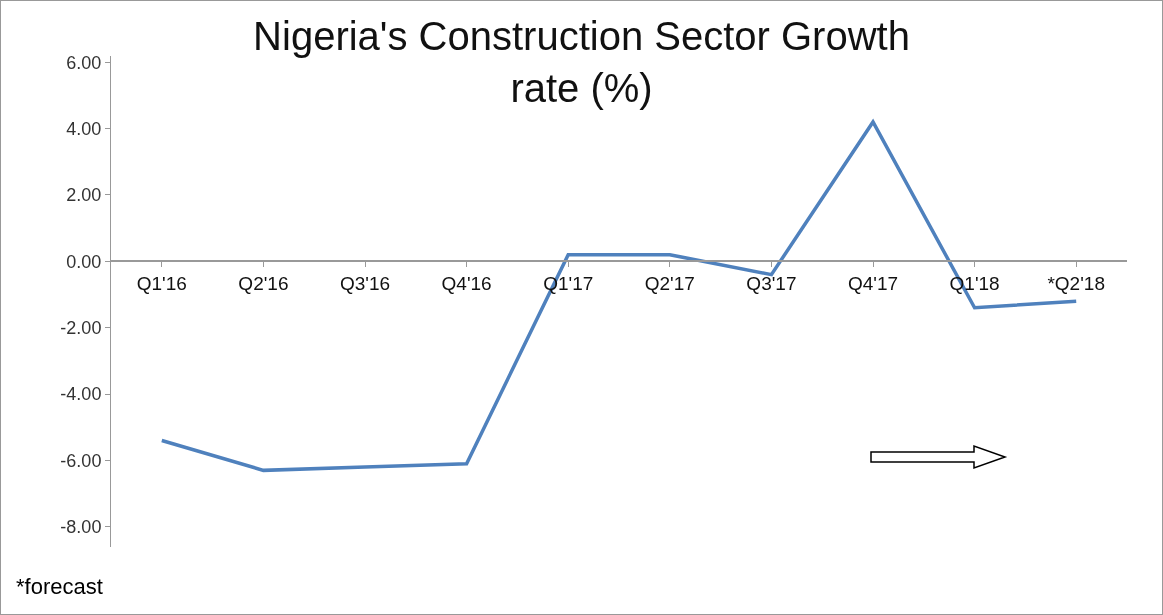  Describe the element at coordinates (161, 283) in the screenshot. I see `x-tick-label: Q1'16` at that location.